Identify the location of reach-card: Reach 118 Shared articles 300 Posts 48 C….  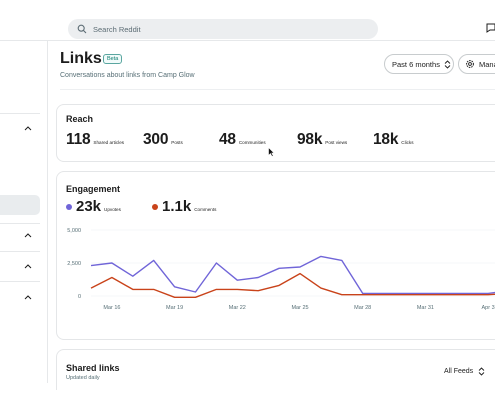
(275, 133).